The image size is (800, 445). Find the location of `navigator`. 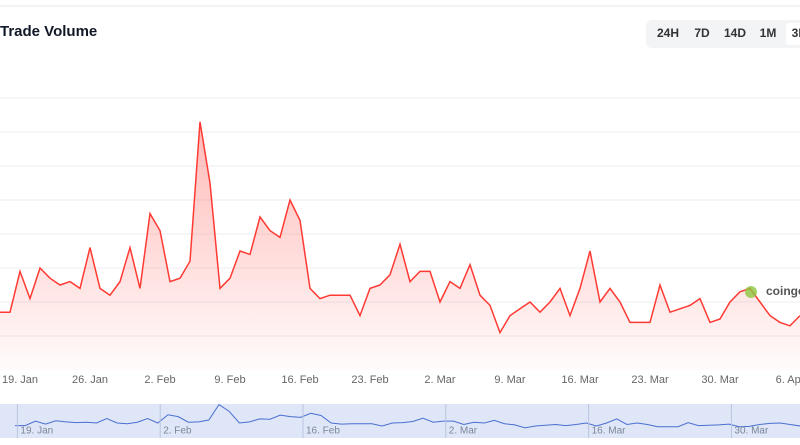

navigator is located at coordinates (400, 421).